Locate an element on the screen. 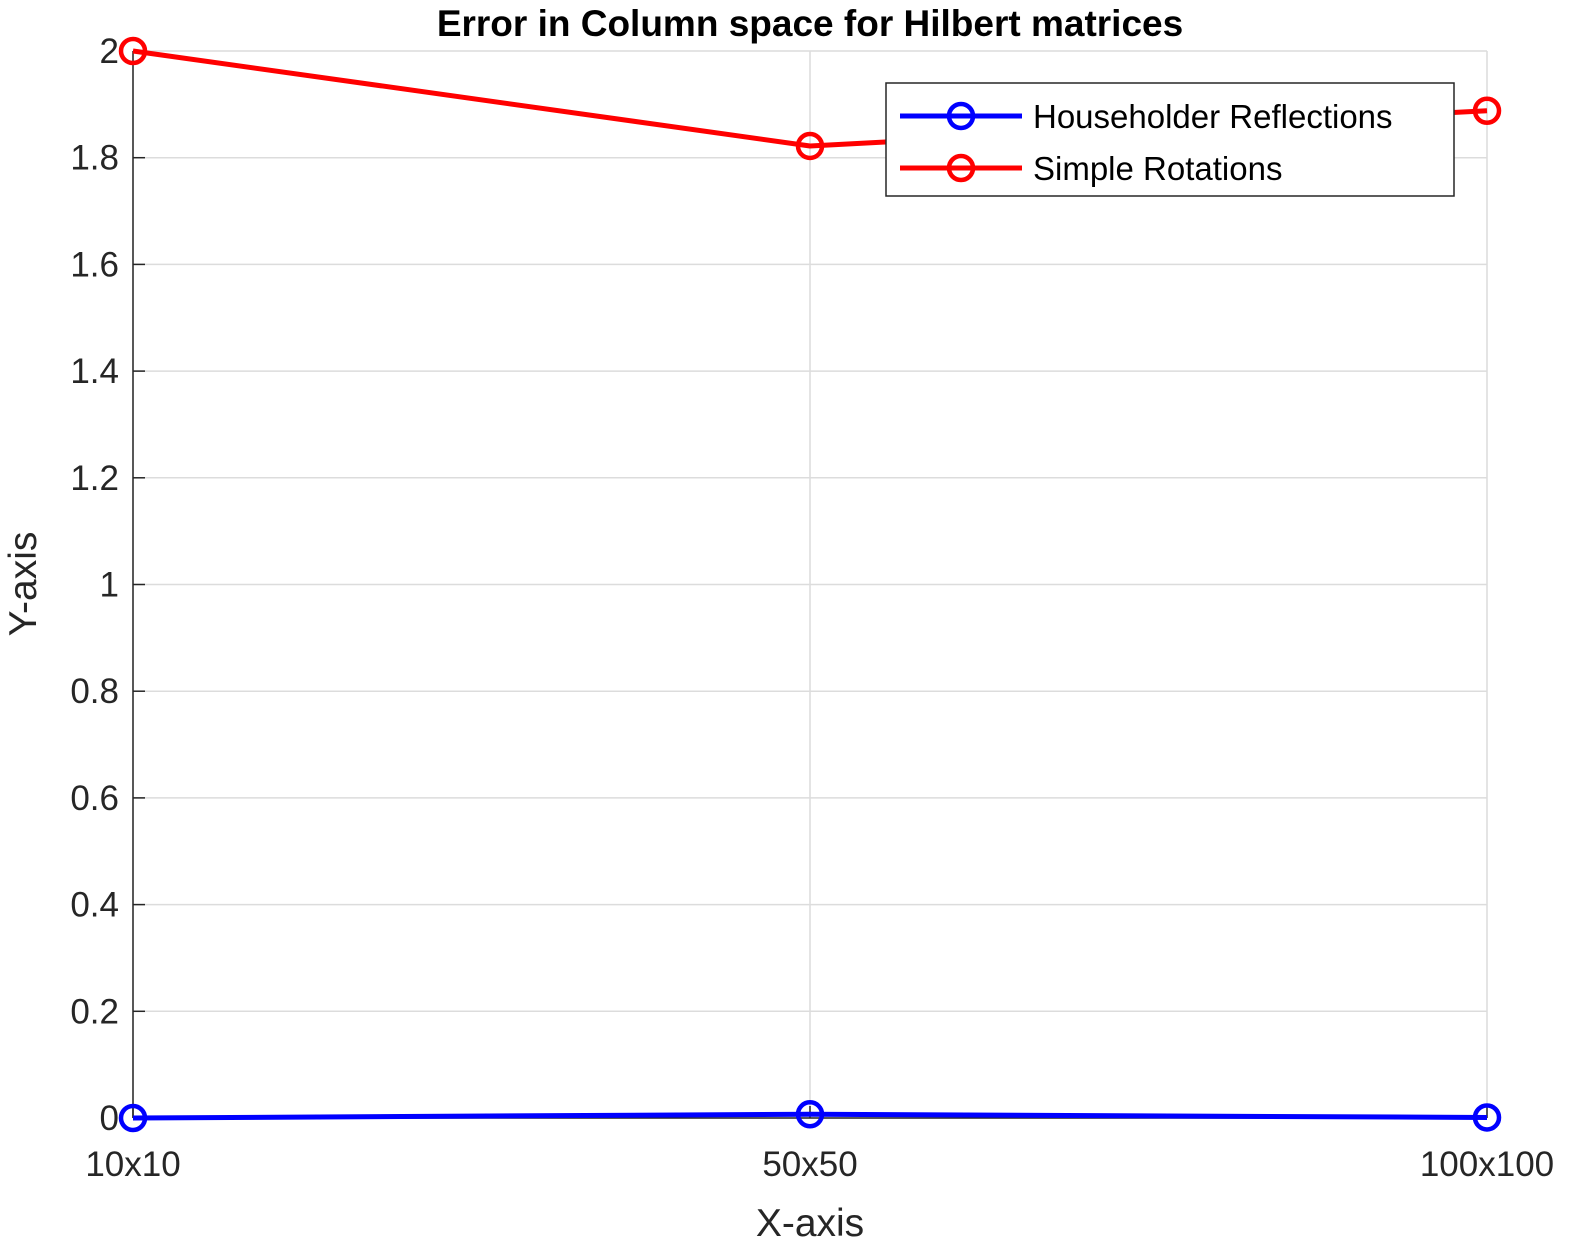 The height and width of the screenshot is (1249, 1570). y-tick-label: 1 is located at coordinates (109, 585).